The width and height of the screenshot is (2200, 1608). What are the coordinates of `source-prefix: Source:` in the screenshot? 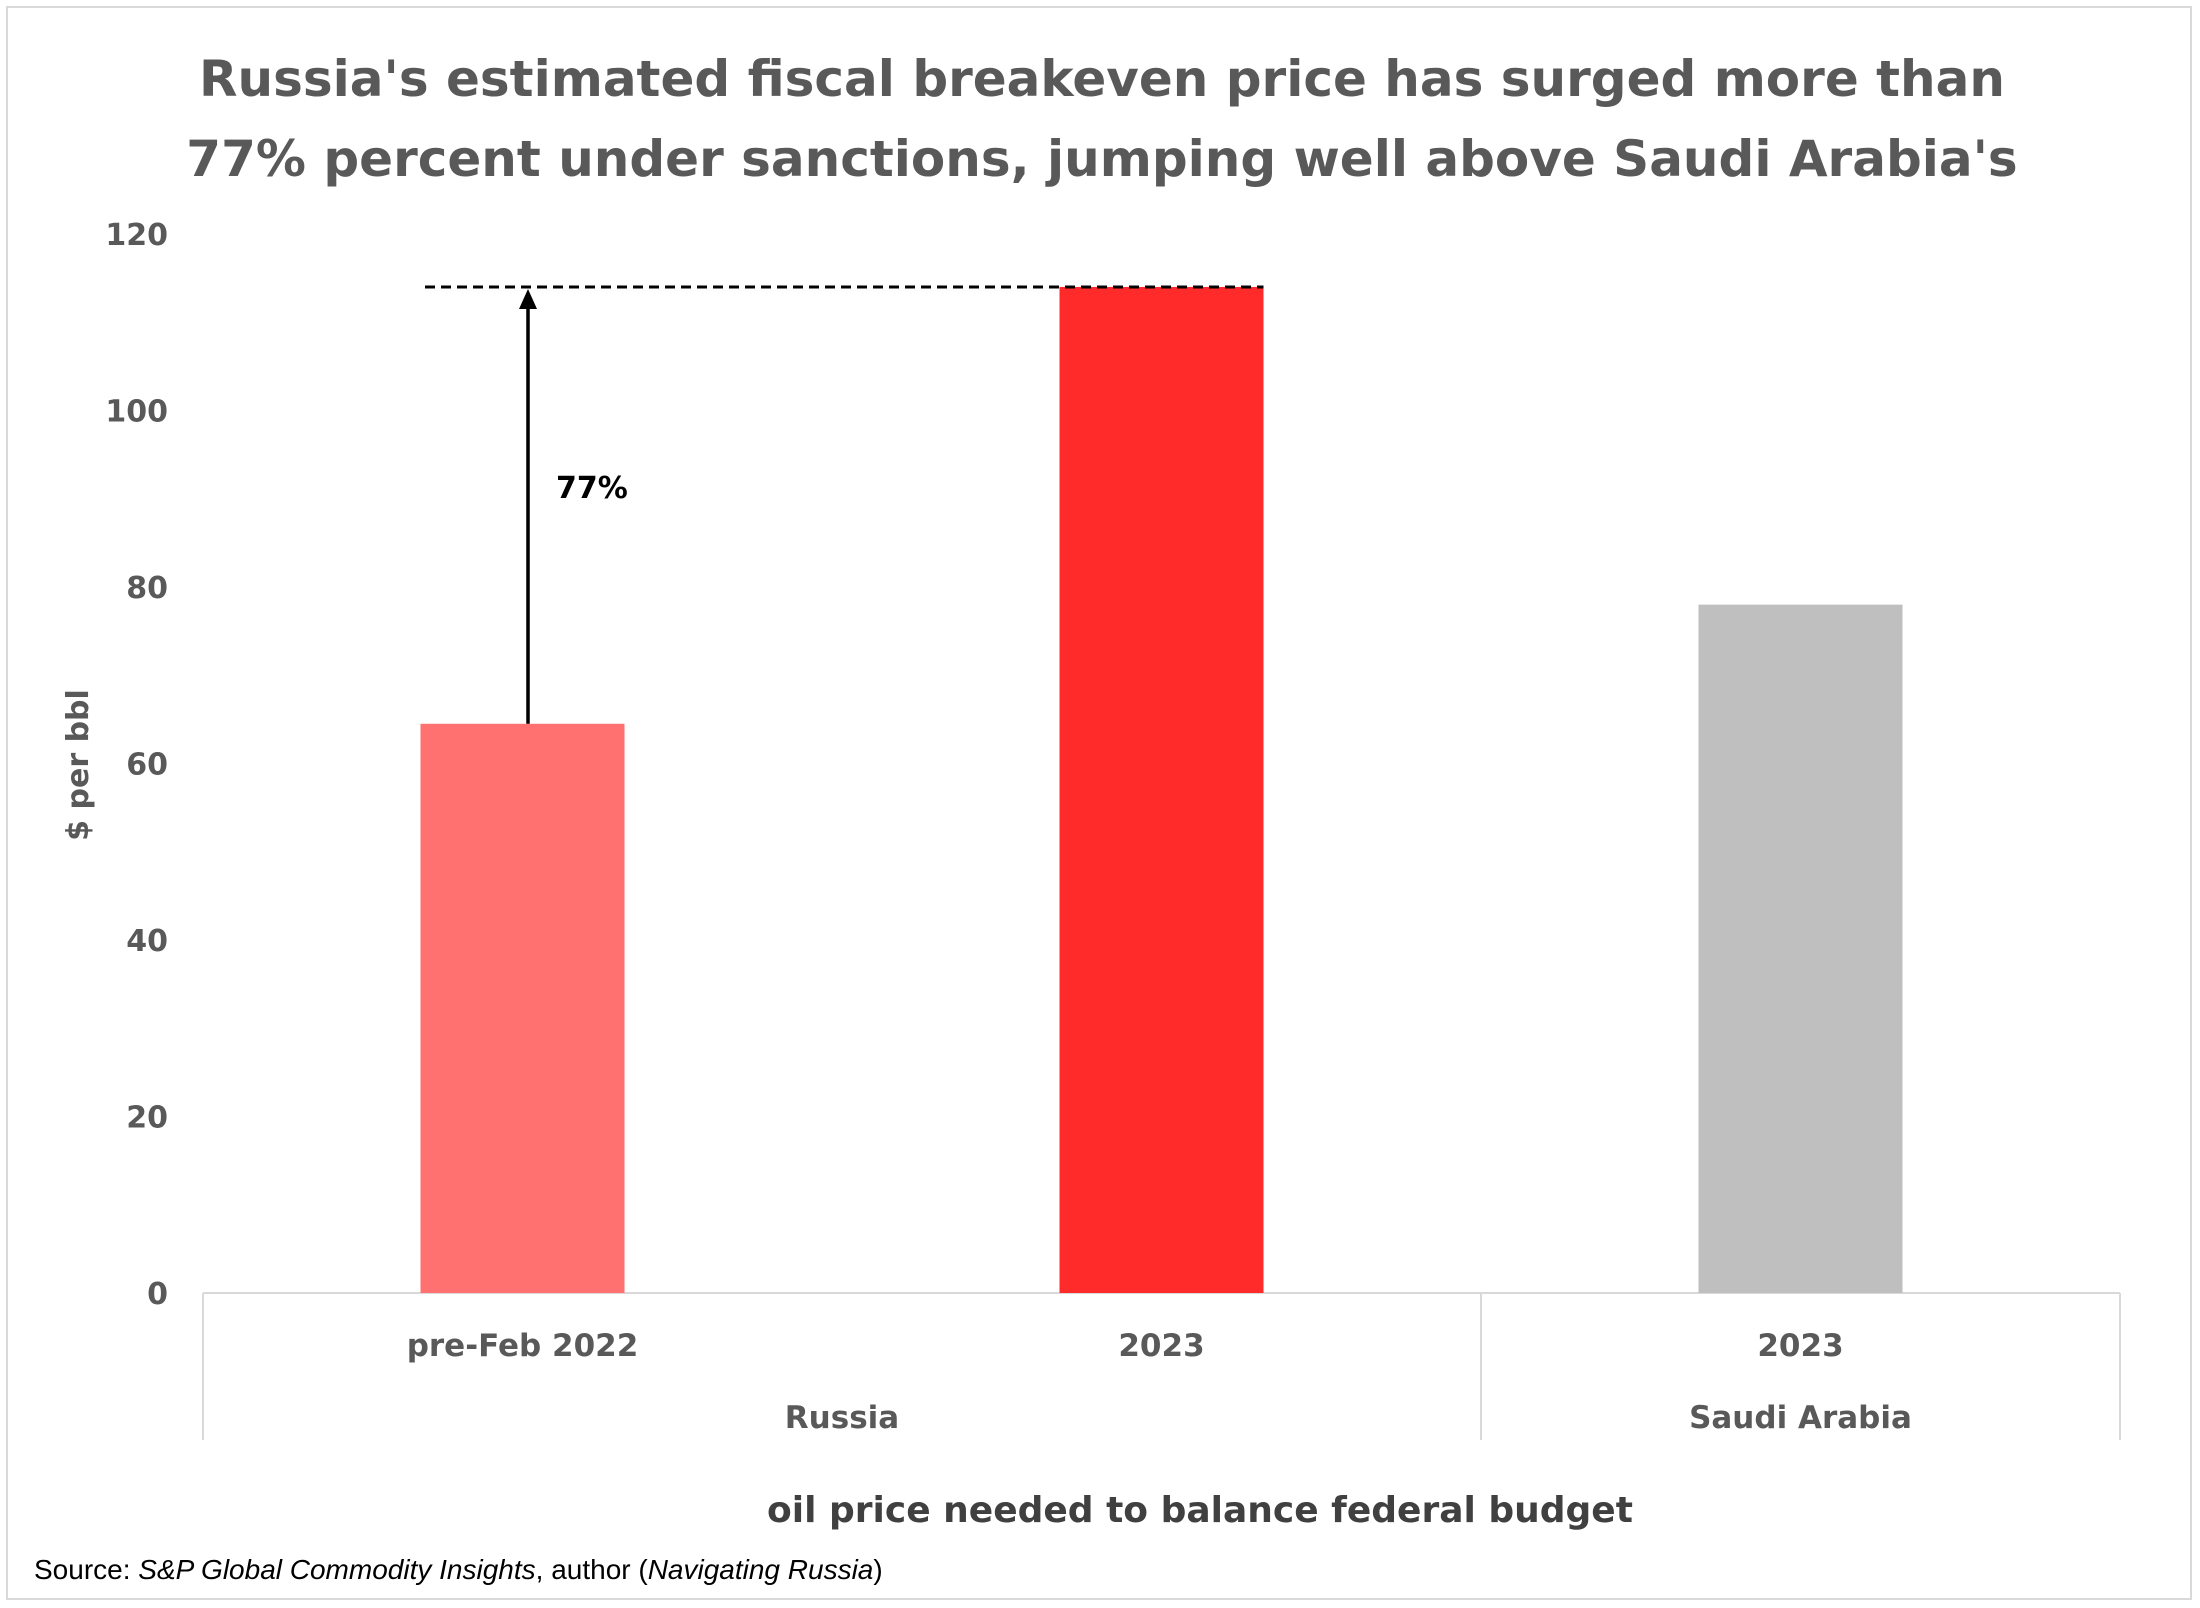 It's located at (86, 1569).